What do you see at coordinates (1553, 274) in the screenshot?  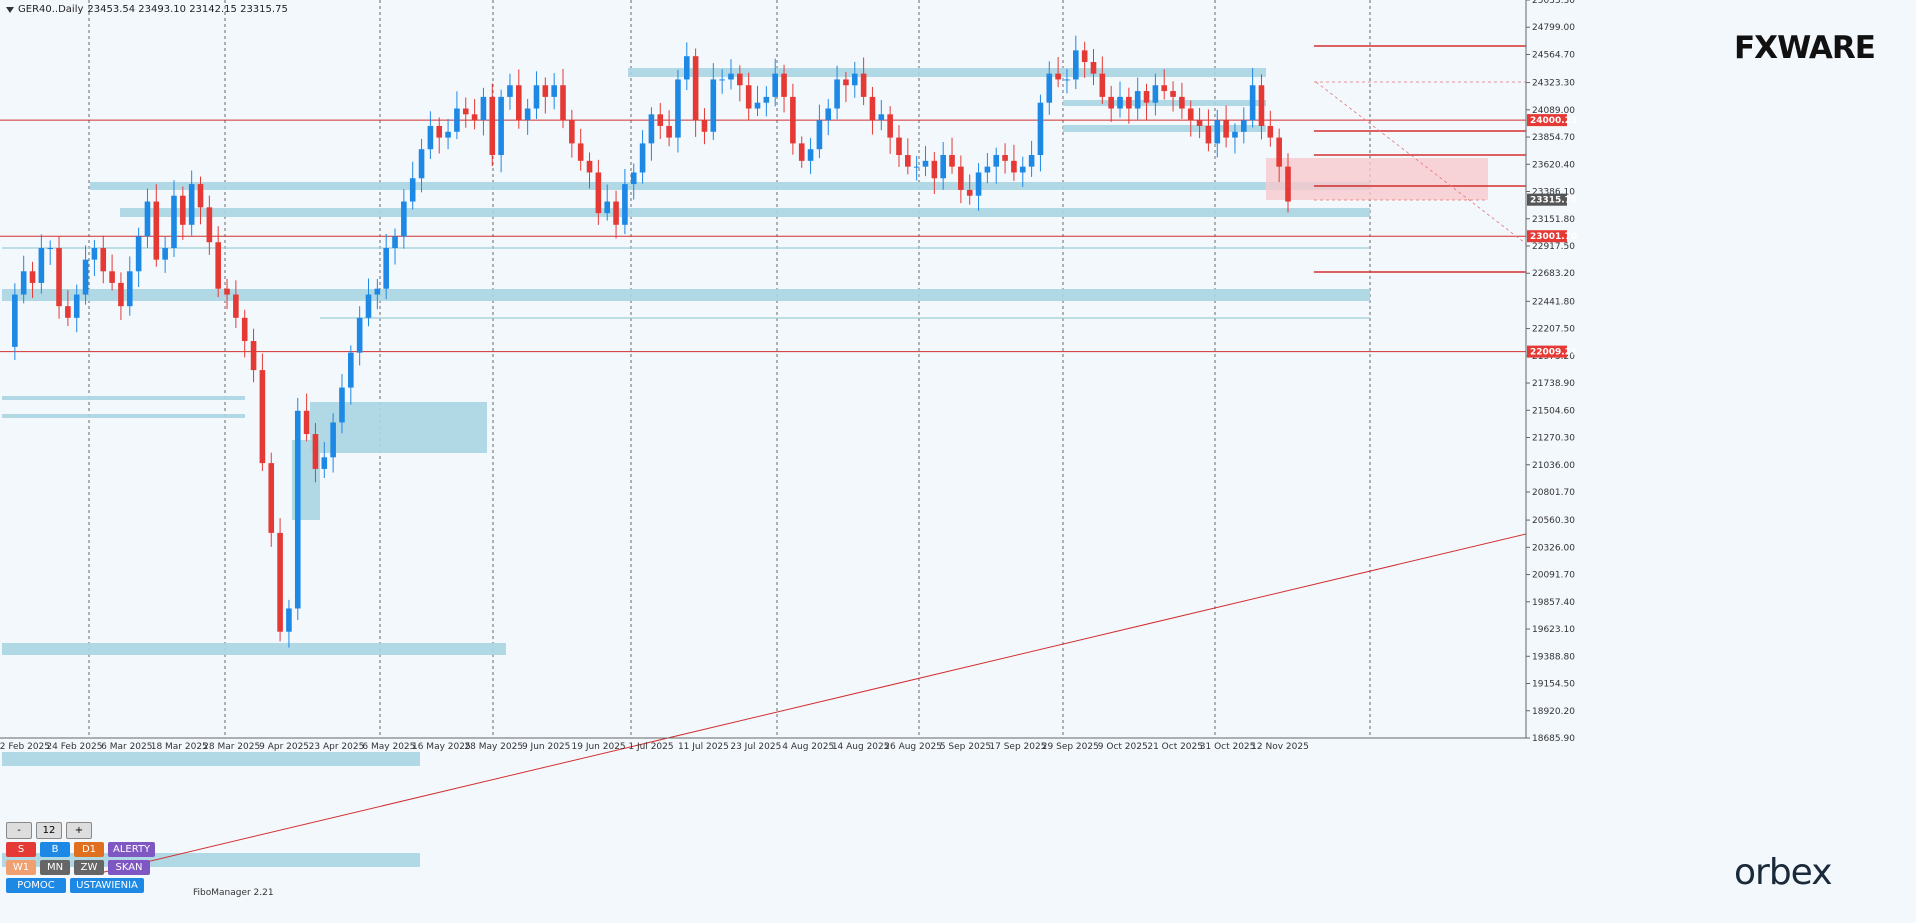 I see `price-tick-label: 22683.20` at bounding box center [1553, 274].